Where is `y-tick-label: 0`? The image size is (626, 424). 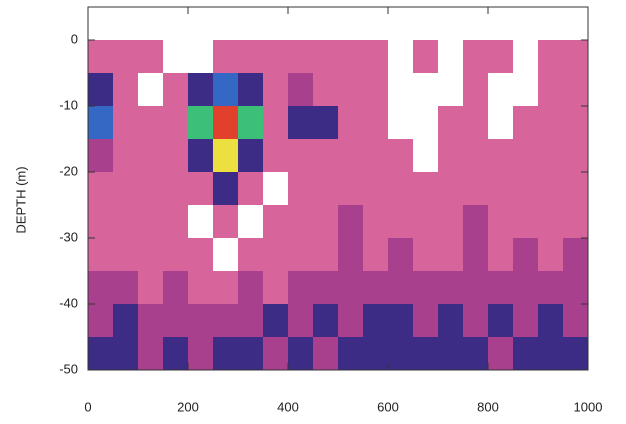
y-tick-label: 0 is located at coordinates (74, 38).